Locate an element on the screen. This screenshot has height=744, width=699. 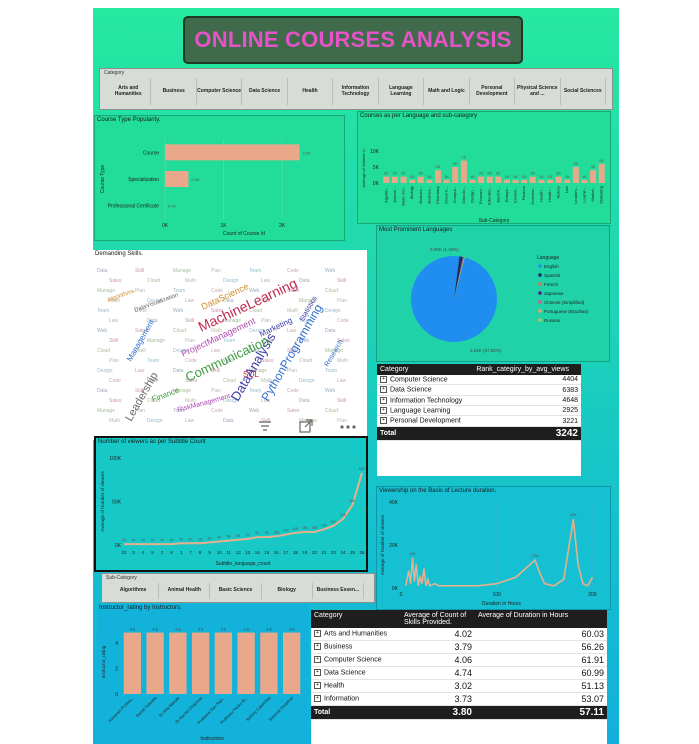
data-label: 18K is located at coordinates (324, 525).